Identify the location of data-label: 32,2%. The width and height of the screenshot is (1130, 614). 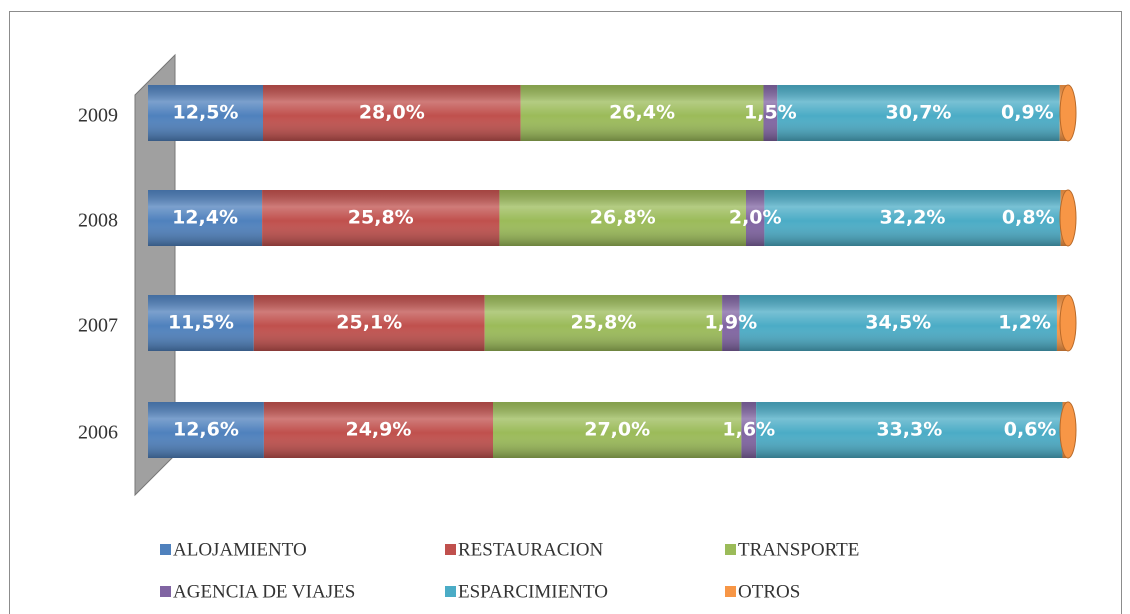
(913, 218).